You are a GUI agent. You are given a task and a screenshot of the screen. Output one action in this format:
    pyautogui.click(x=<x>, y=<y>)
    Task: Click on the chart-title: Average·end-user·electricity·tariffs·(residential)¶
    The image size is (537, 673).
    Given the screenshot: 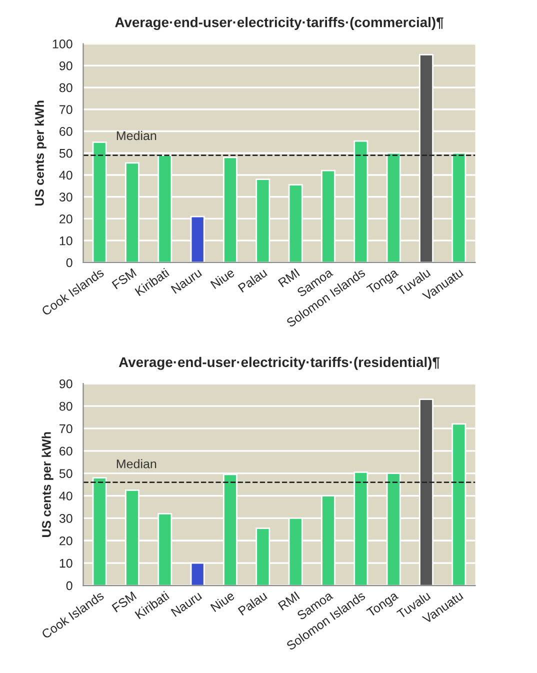 What is the action you would take?
    pyautogui.click(x=279, y=363)
    